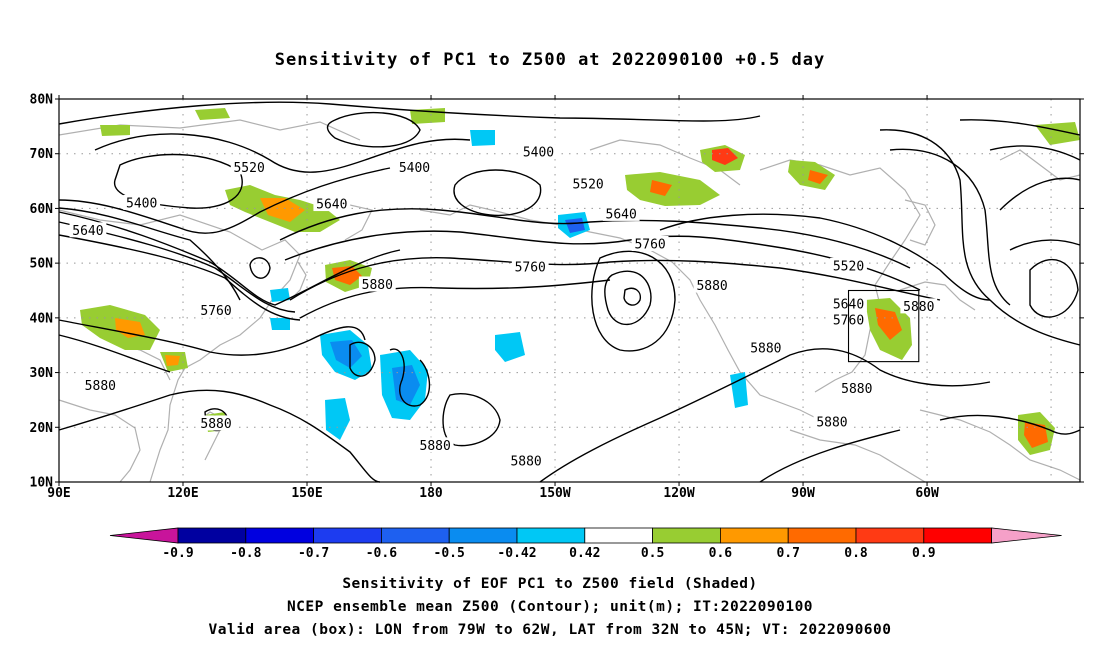 The height and width of the screenshot is (650, 1100). What do you see at coordinates (177, 553) in the screenshot?
I see `colorbar-label: -0.9` at bounding box center [177, 553].